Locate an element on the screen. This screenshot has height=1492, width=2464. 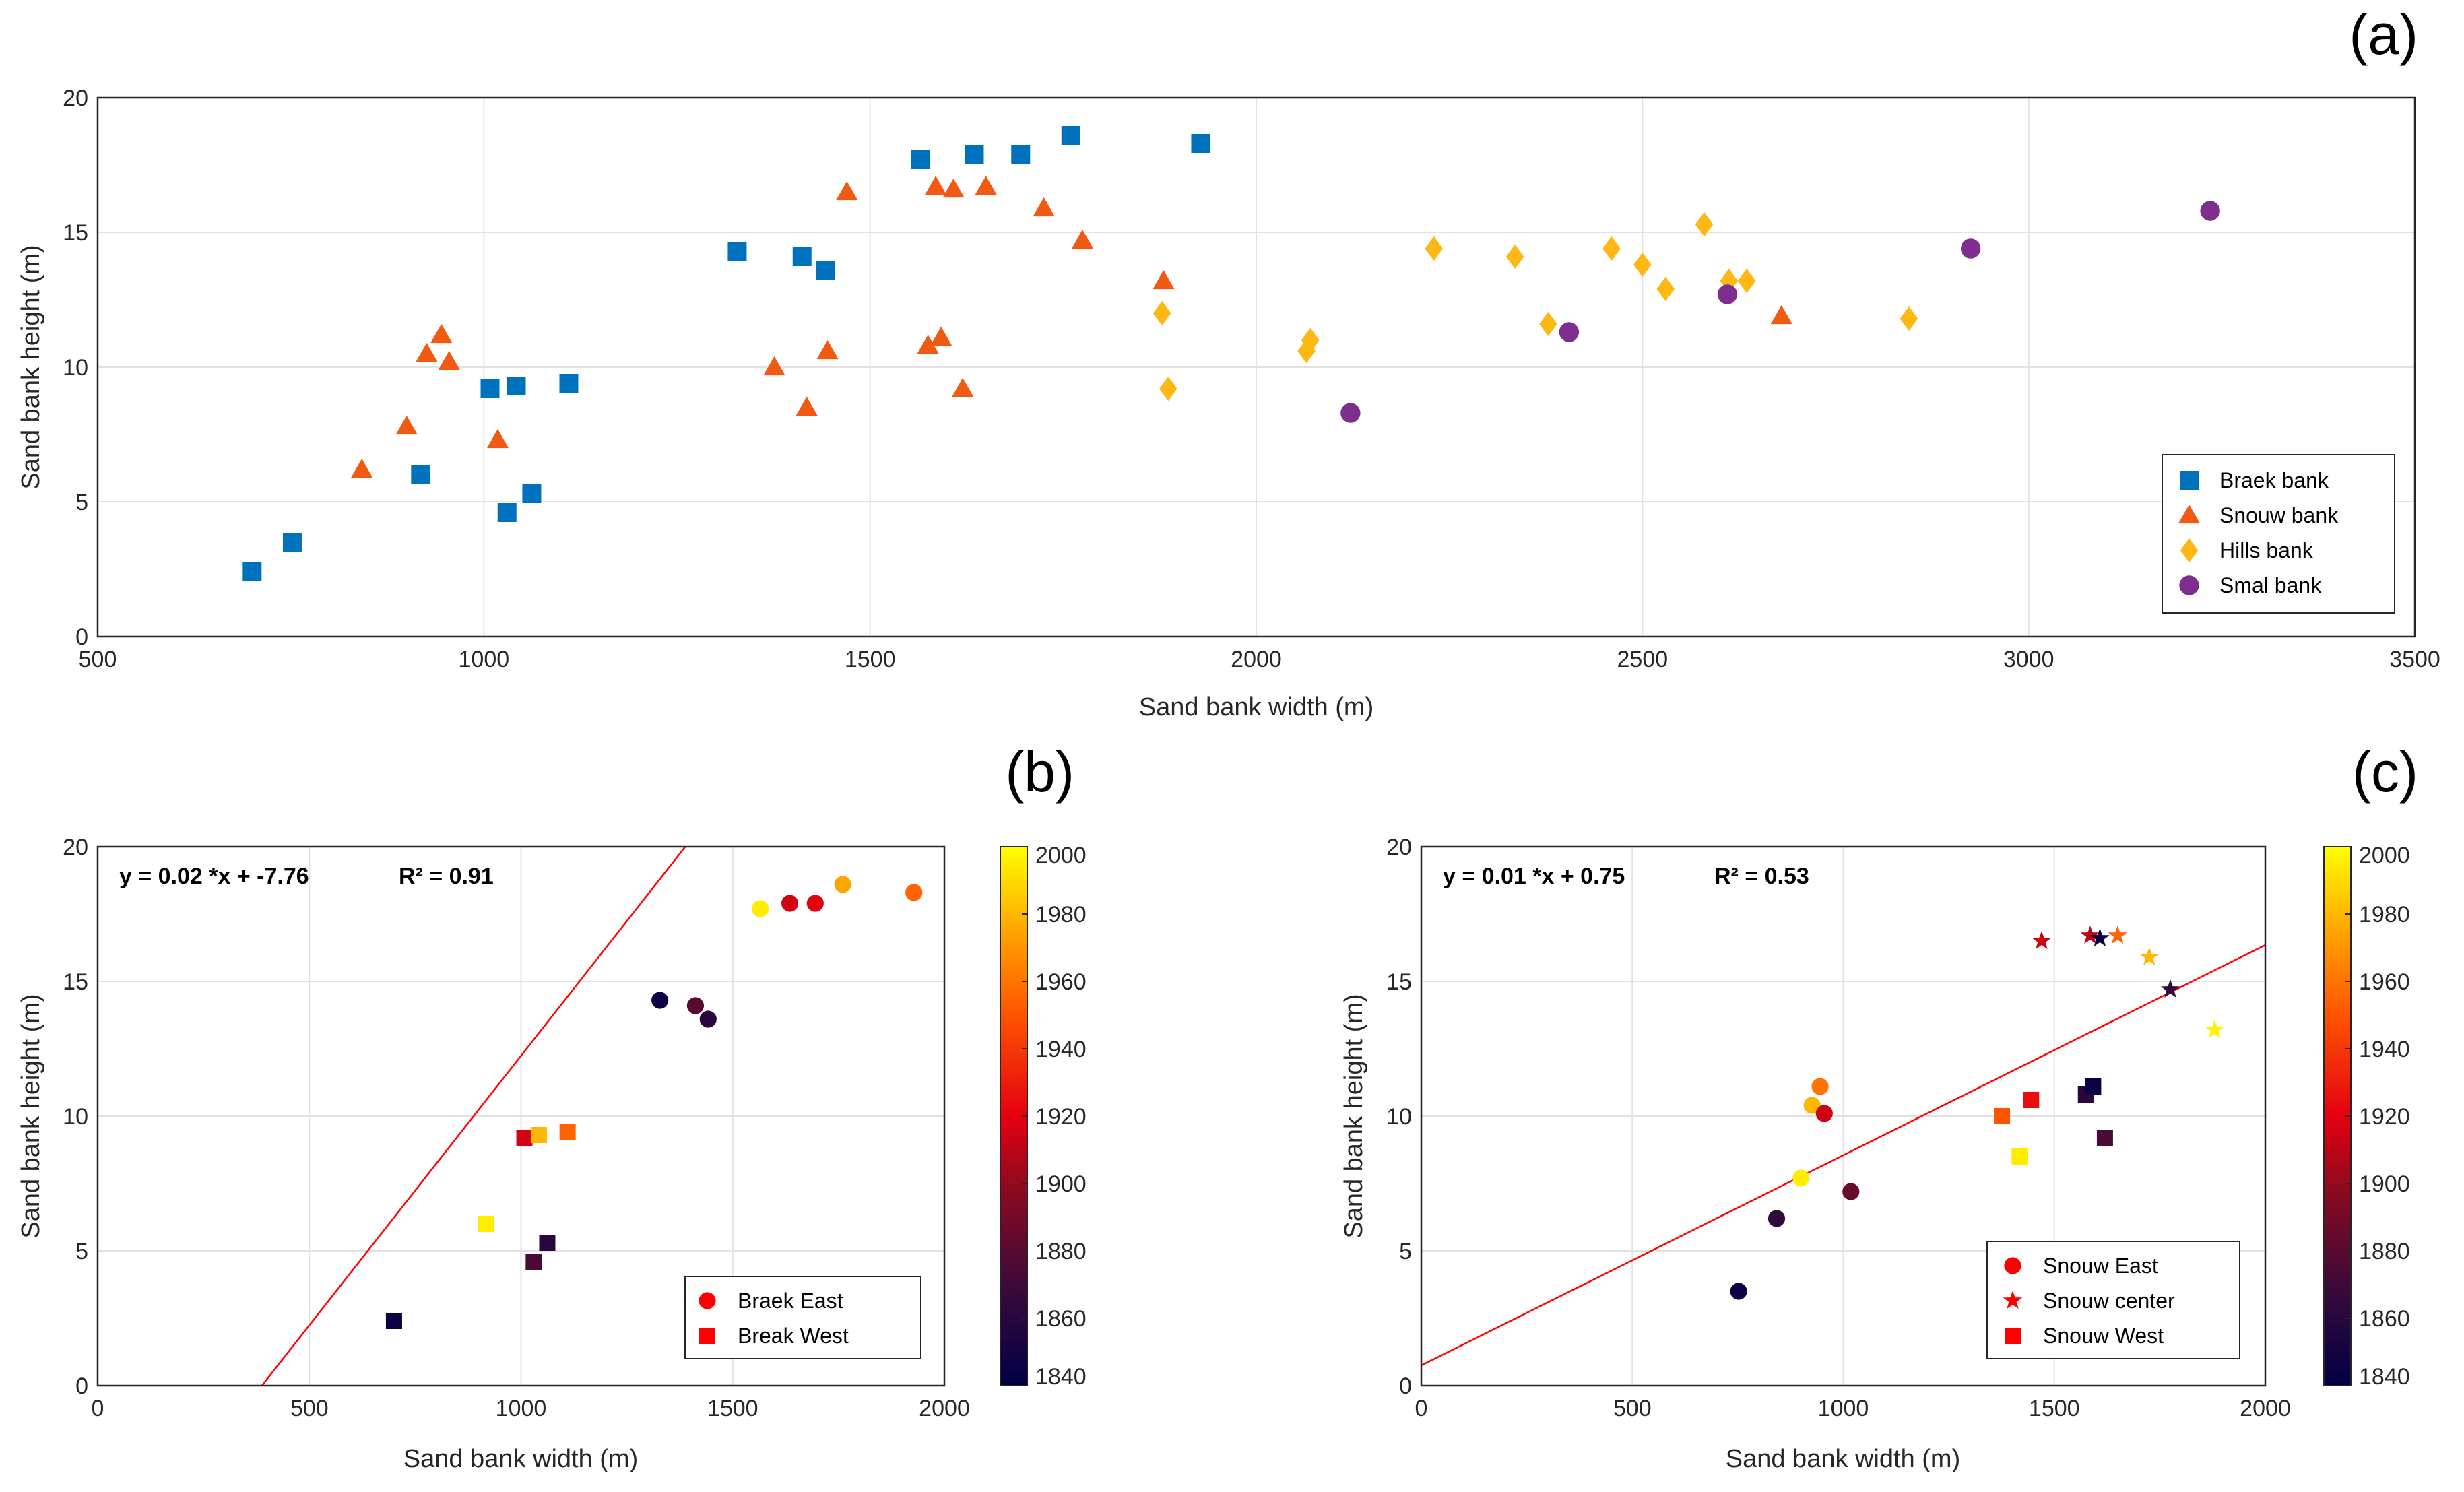
y-tick-label: 15 is located at coordinates (75, 982).